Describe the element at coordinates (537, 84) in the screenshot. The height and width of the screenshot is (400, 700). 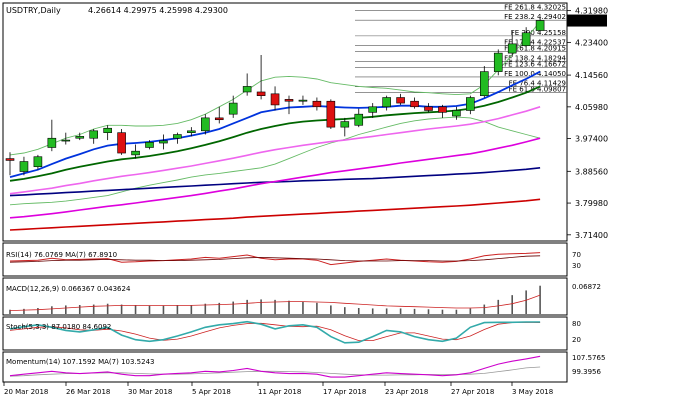
I see `fib-label: FE 76.4 4.11429` at that location.